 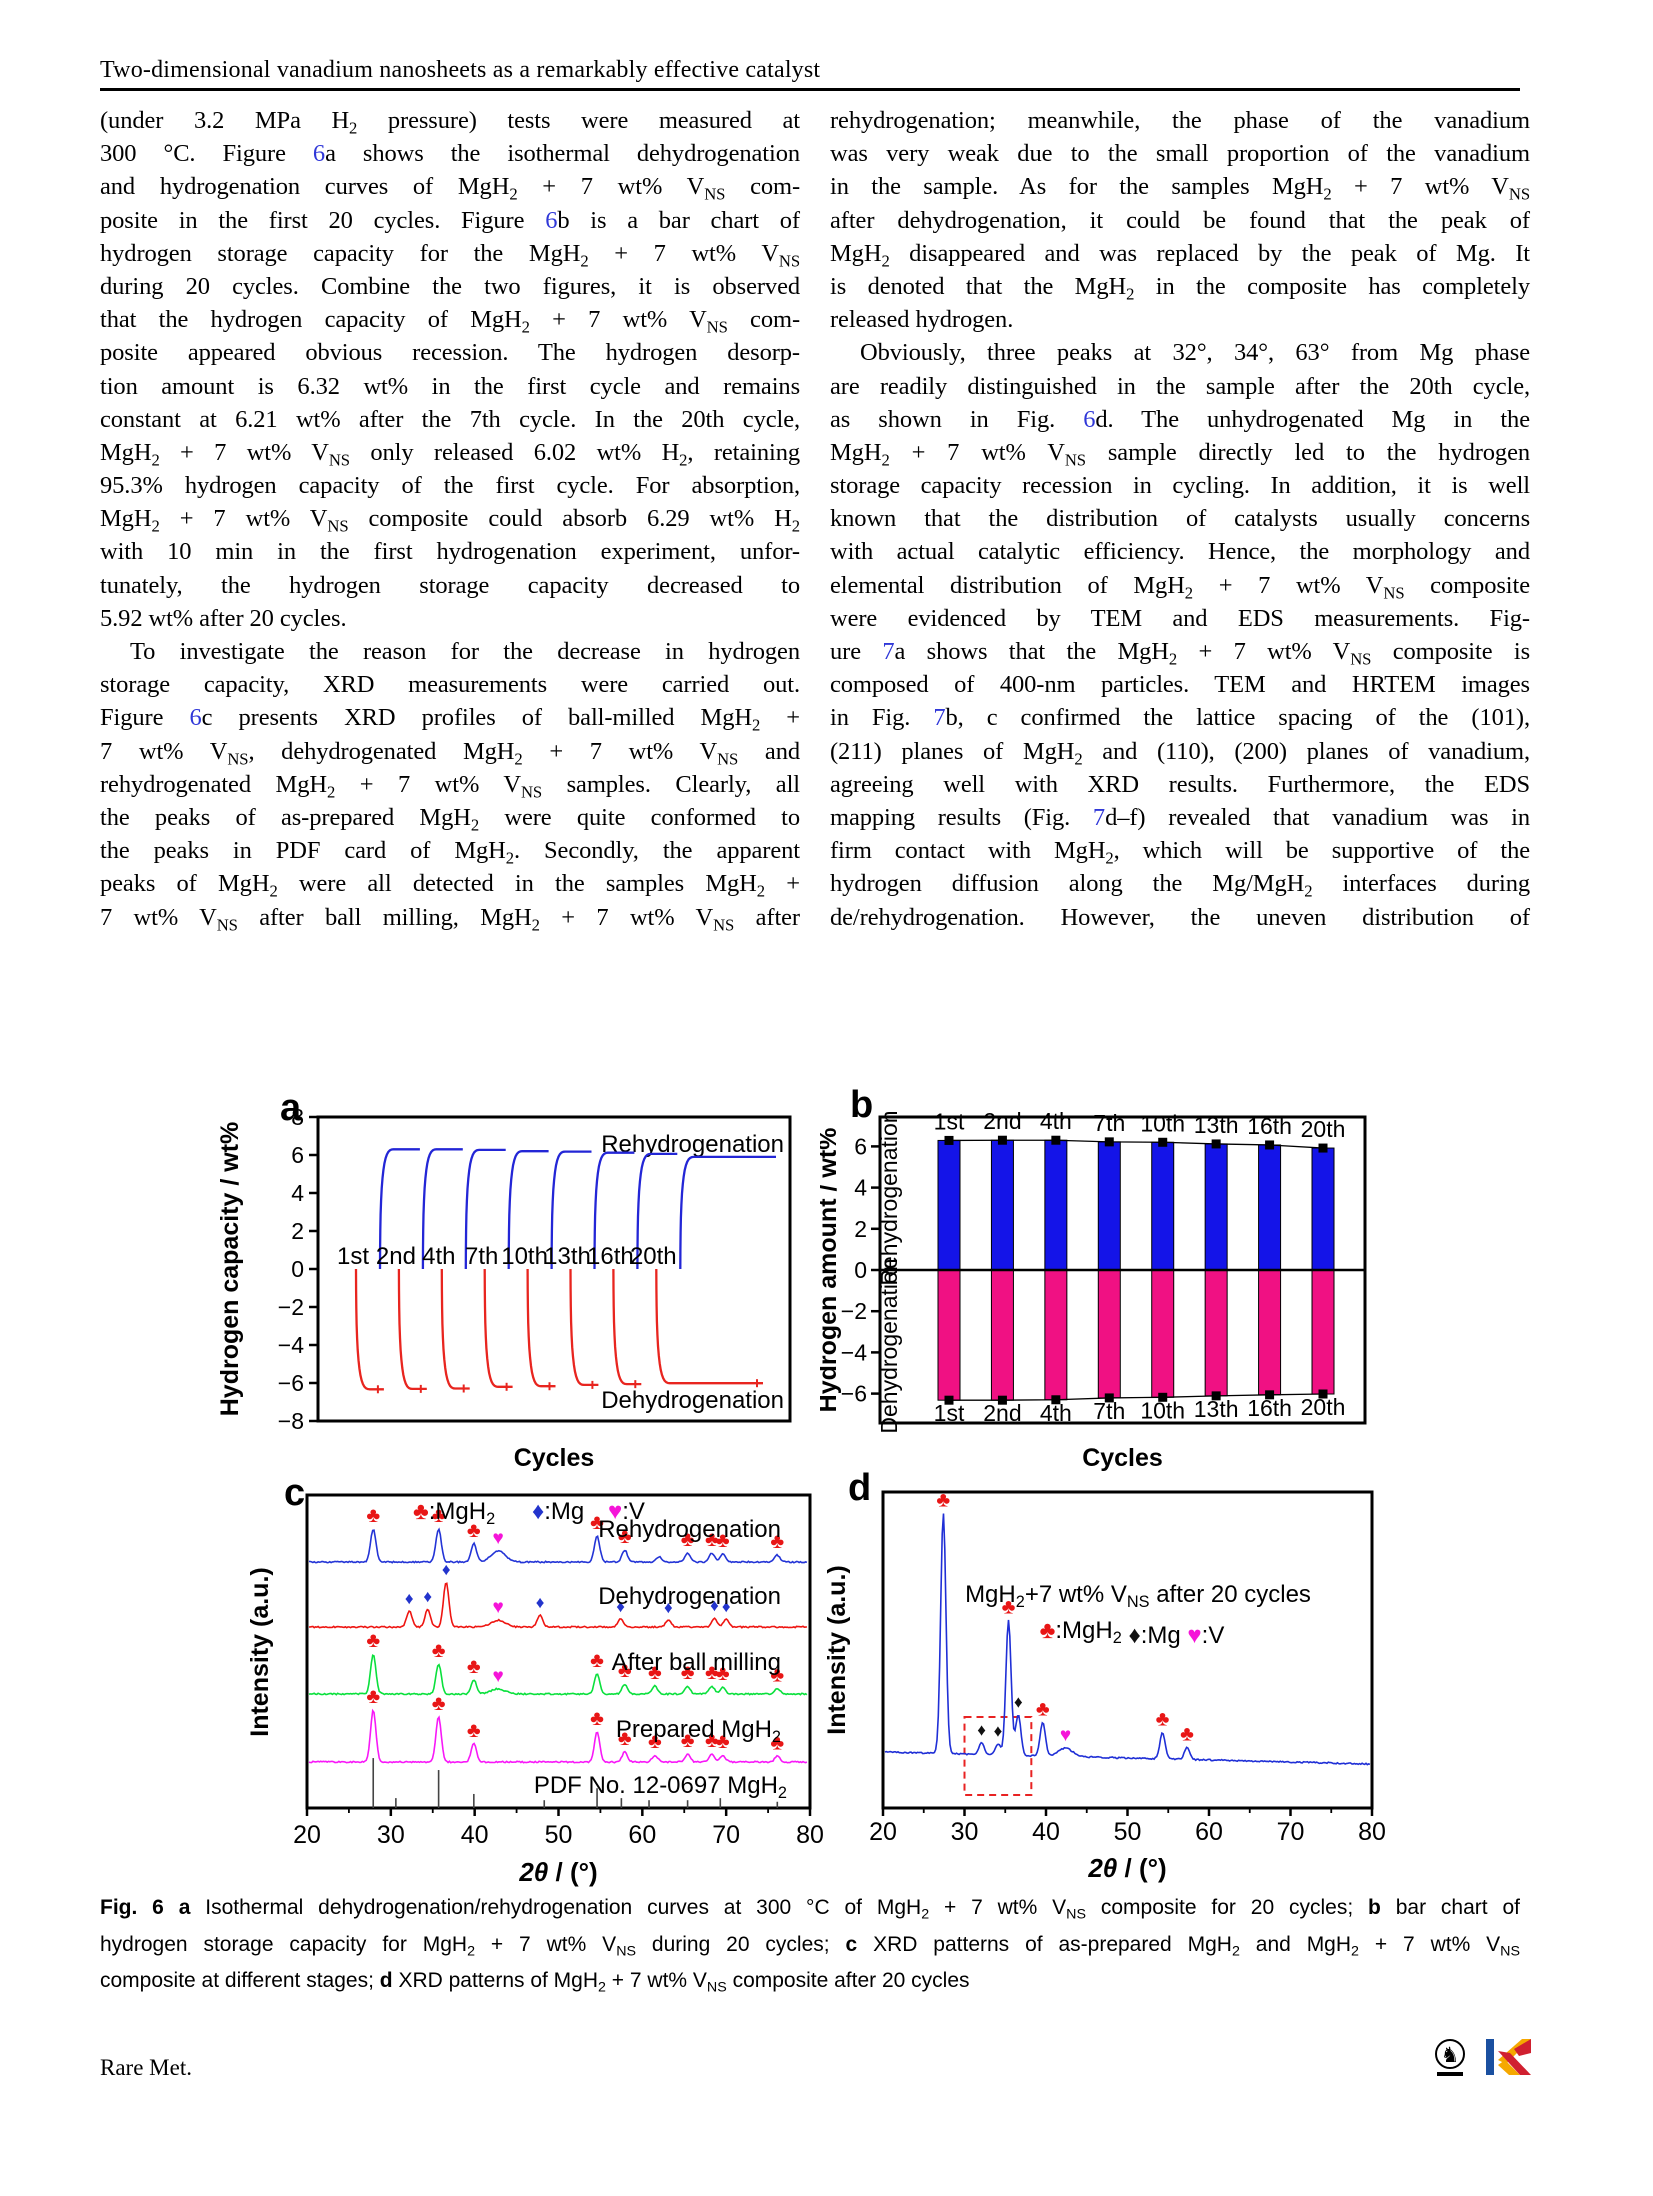 What do you see at coordinates (146, 2067) in the screenshot?
I see `journal-name: Rare Met.` at bounding box center [146, 2067].